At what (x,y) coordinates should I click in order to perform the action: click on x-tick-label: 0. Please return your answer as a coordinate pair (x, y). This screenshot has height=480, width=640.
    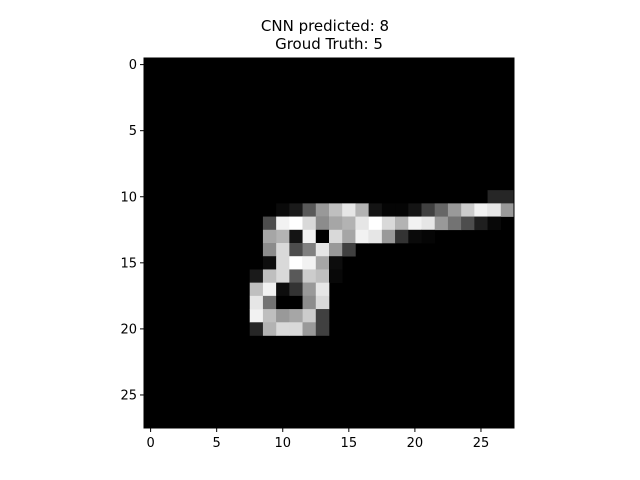
    Looking at the image, I should click on (150, 443).